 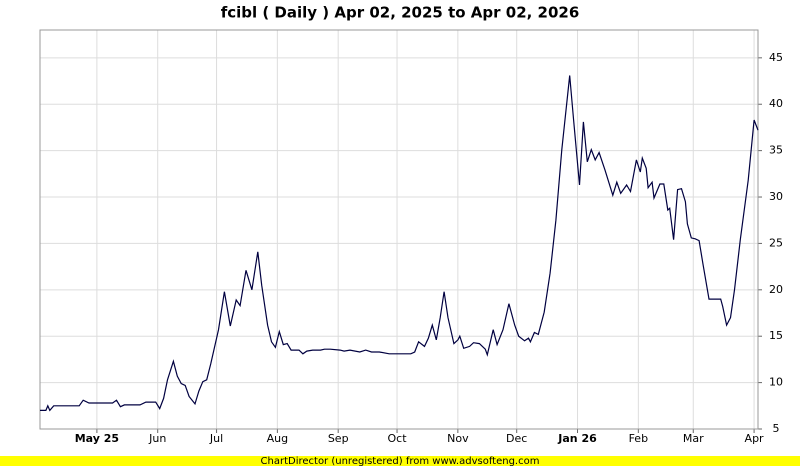 What do you see at coordinates (776, 242) in the screenshot?
I see `y-tick-label: 25` at bounding box center [776, 242].